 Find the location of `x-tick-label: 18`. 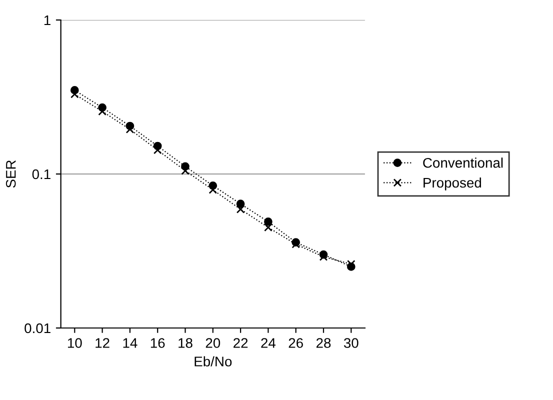

x-tick-label: 18 is located at coordinates (185, 343).